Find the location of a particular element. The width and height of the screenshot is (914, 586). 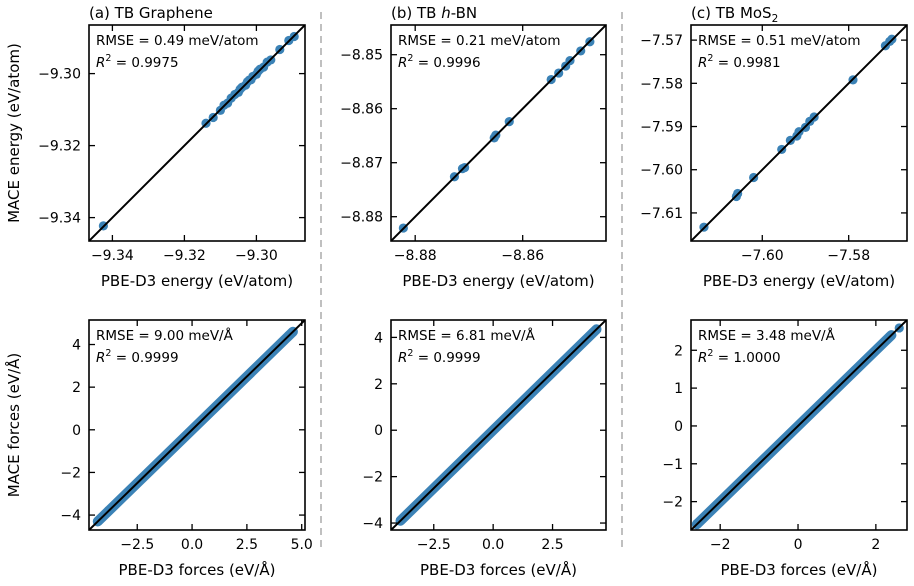

x-tick-label: −9.30 is located at coordinates (256, 256).